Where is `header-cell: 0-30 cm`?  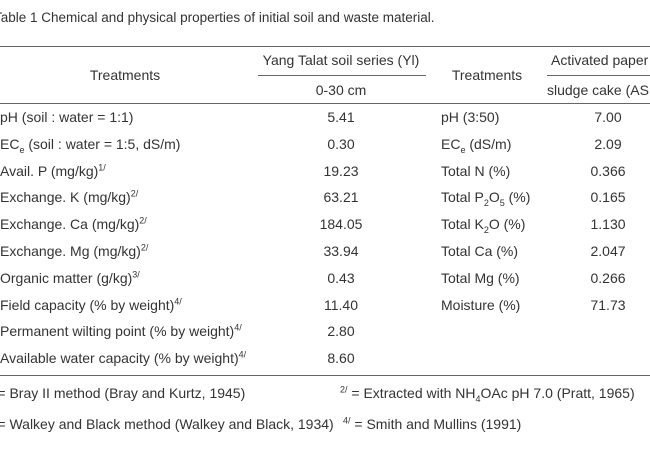
header-cell: 0-30 cm is located at coordinates (341, 90).